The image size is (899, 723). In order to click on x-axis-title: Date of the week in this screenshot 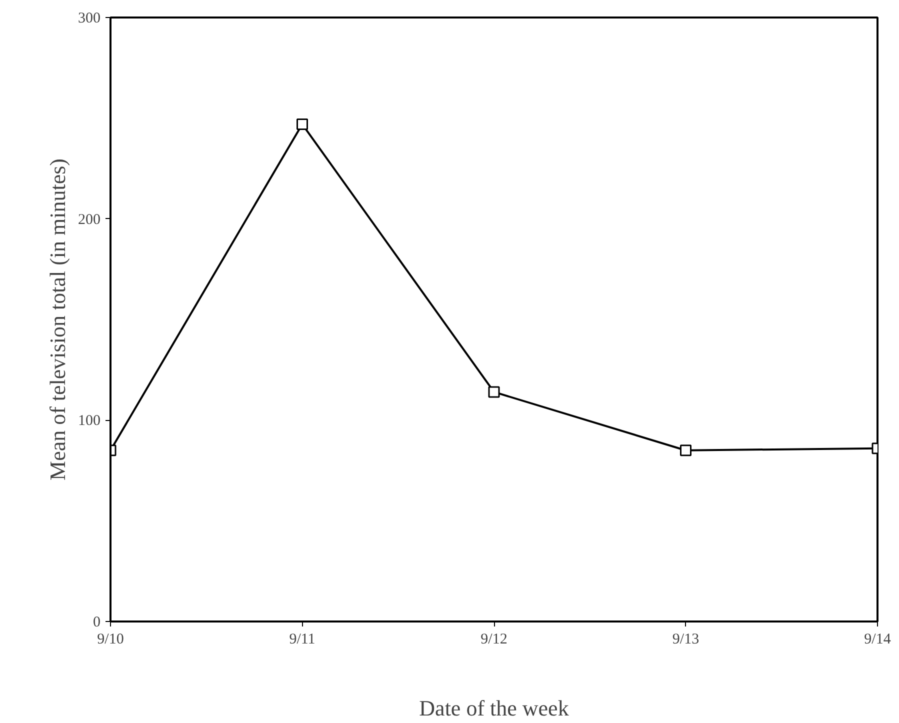, I will do `click(494, 708)`.